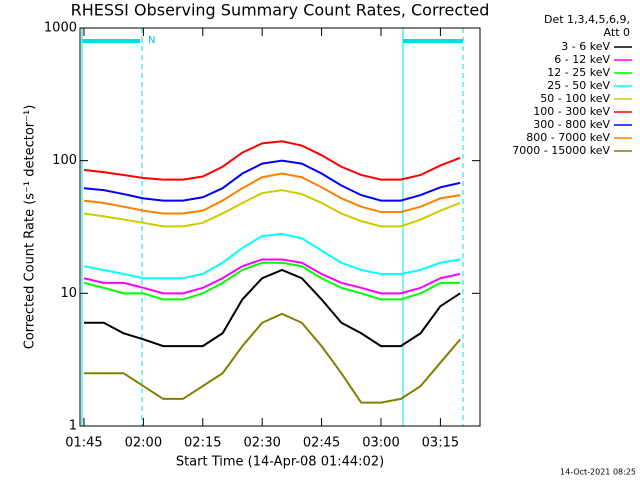 This screenshot has width=640, height=484. Describe the element at coordinates (202, 443) in the screenshot. I see `x-tick-label: 02:15` at that location.